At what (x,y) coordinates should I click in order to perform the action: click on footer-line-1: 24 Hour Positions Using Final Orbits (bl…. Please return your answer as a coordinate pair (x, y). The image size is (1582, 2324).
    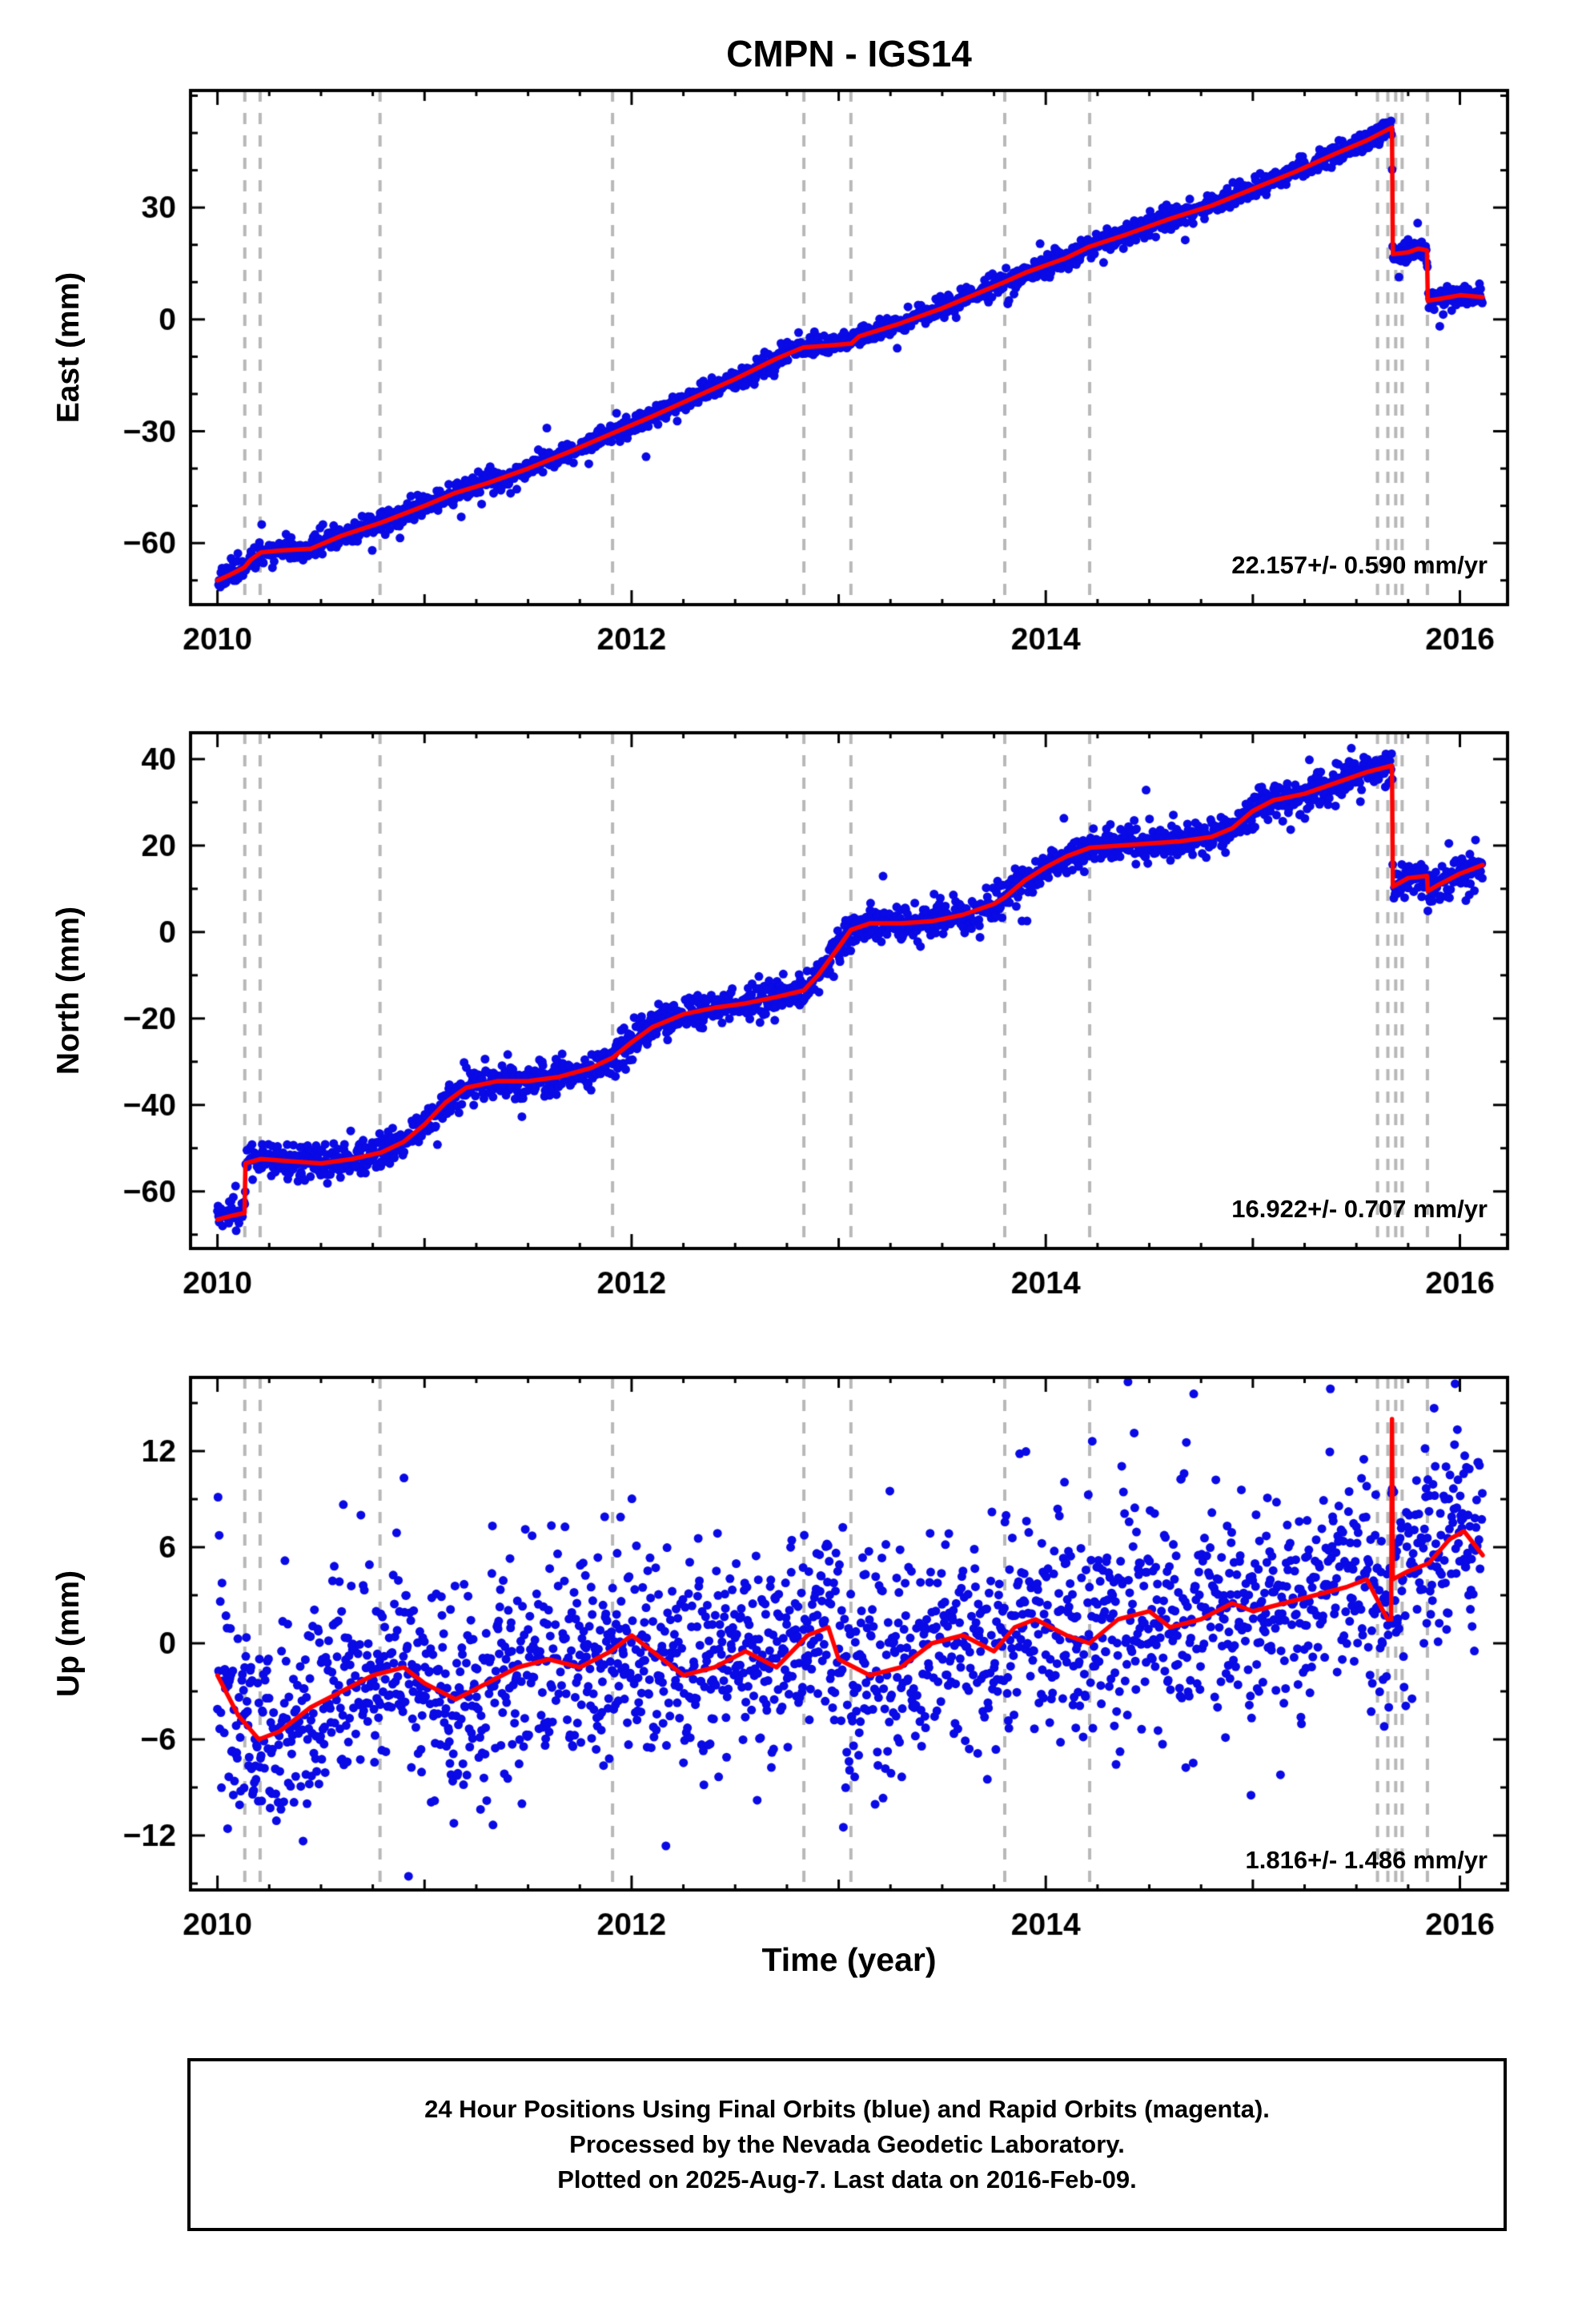
    Looking at the image, I should click on (847, 2109).